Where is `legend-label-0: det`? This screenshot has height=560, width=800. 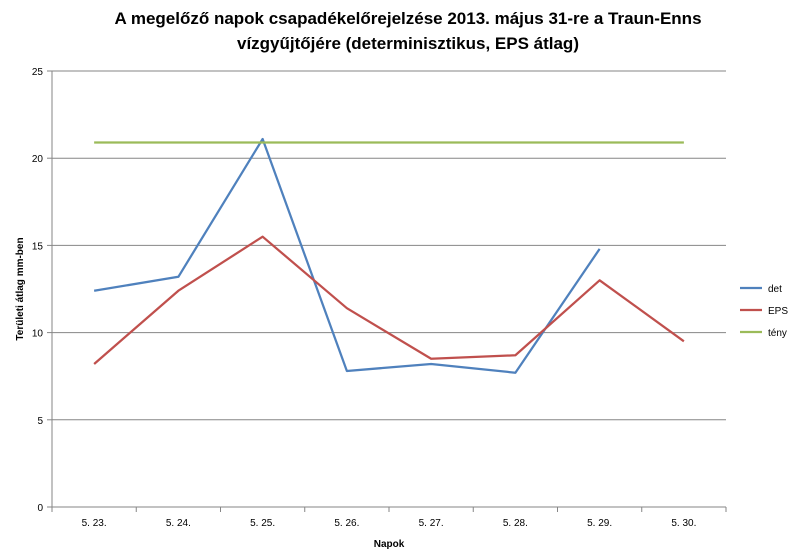 legend-label-0: det is located at coordinates (775, 289).